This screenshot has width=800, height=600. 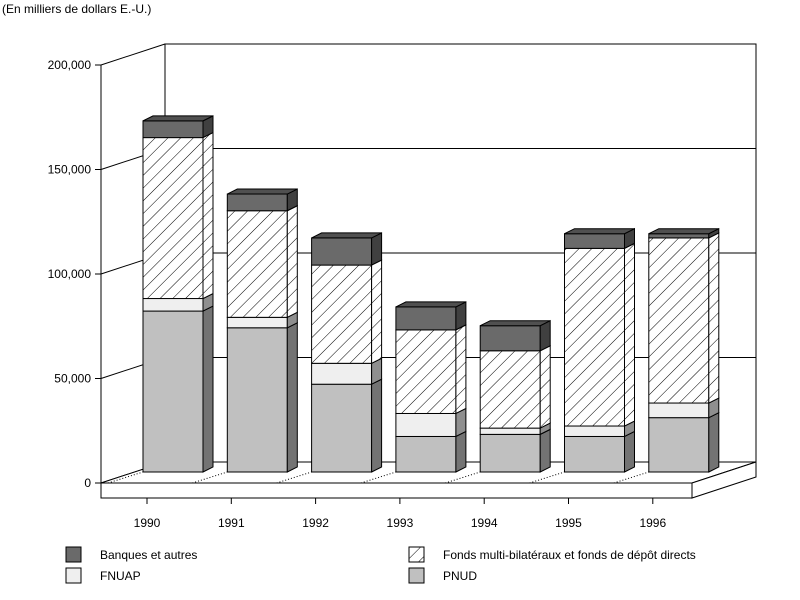 I want to click on bar-segment-banques-et-autres-1990, so click(x=173, y=129).